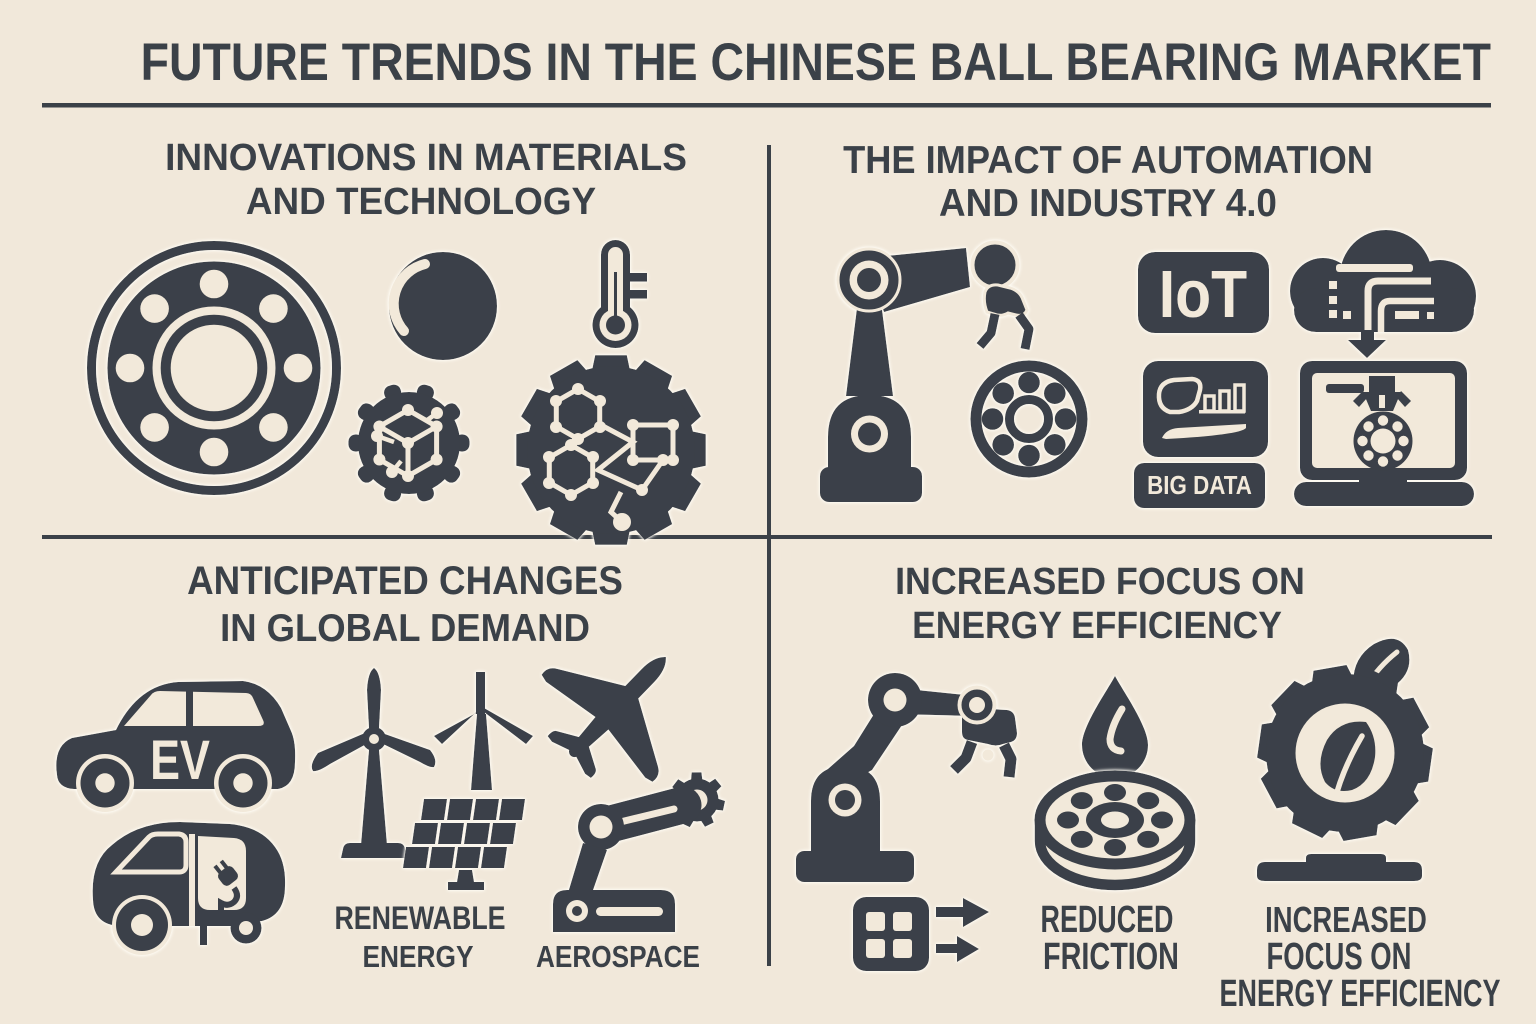 Image resolution: width=1536 pixels, height=1024 pixels. What do you see at coordinates (1199, 485) in the screenshot?
I see `svg-text: BIG DATA` at bounding box center [1199, 485].